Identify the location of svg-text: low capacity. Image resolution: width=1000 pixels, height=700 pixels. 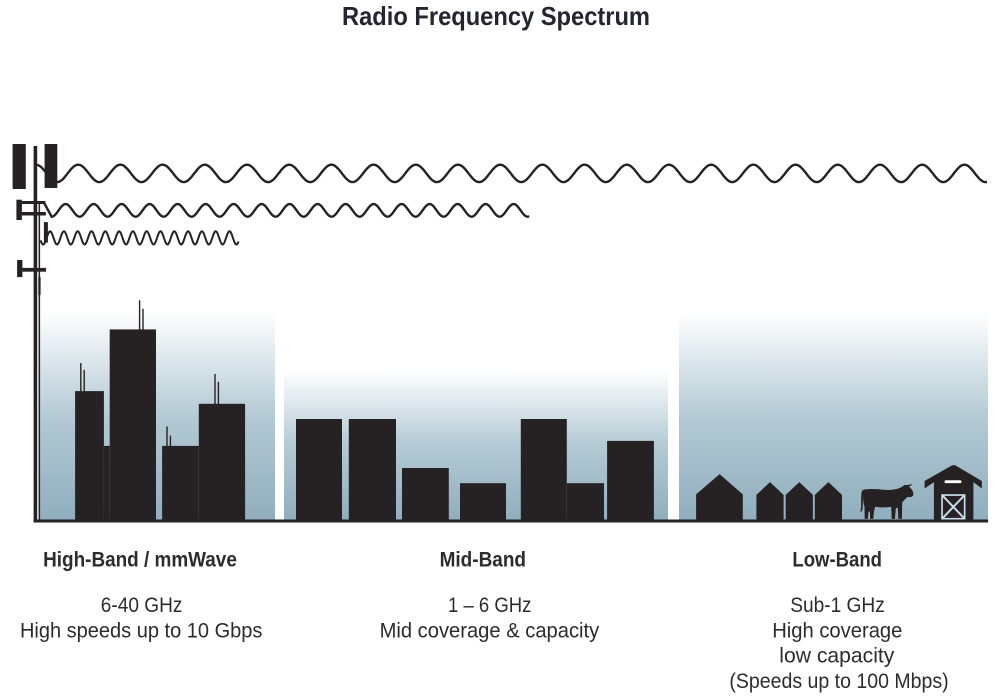
(836, 656).